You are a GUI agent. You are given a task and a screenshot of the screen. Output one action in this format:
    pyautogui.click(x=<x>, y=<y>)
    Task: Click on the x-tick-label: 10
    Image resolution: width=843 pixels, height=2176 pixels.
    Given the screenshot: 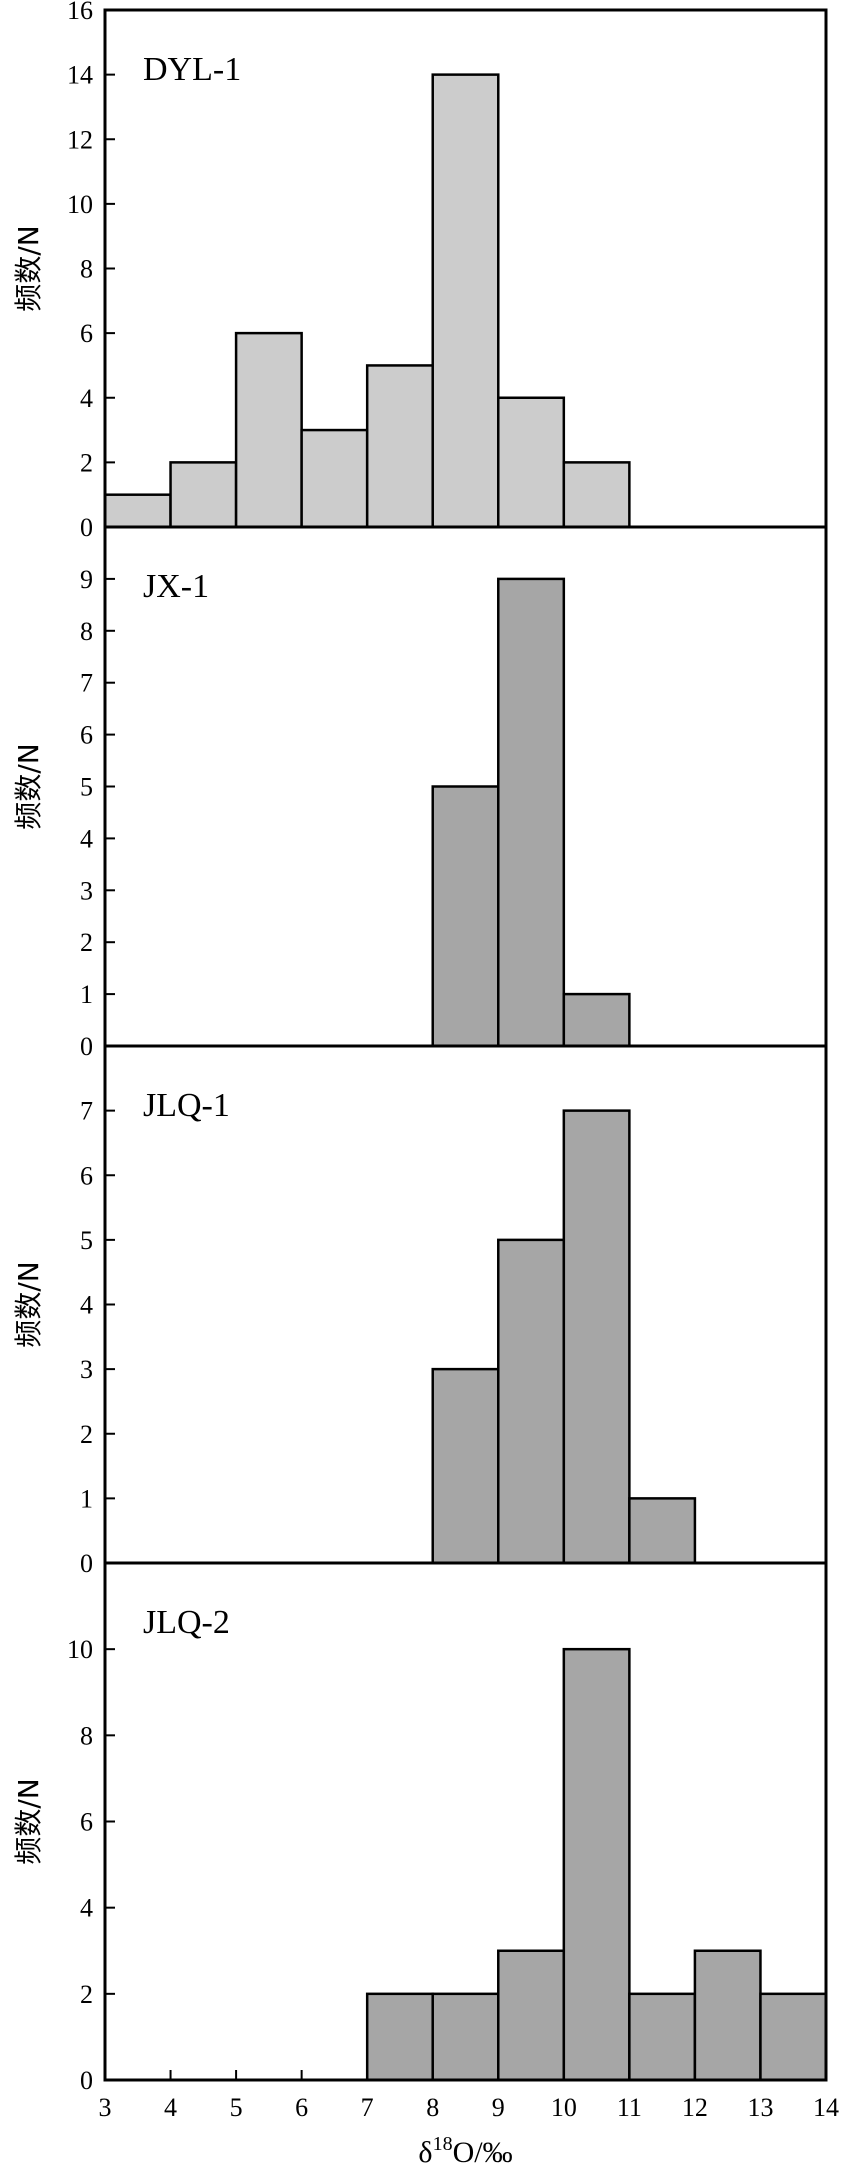 What is the action you would take?
    pyautogui.click(x=564, y=2107)
    